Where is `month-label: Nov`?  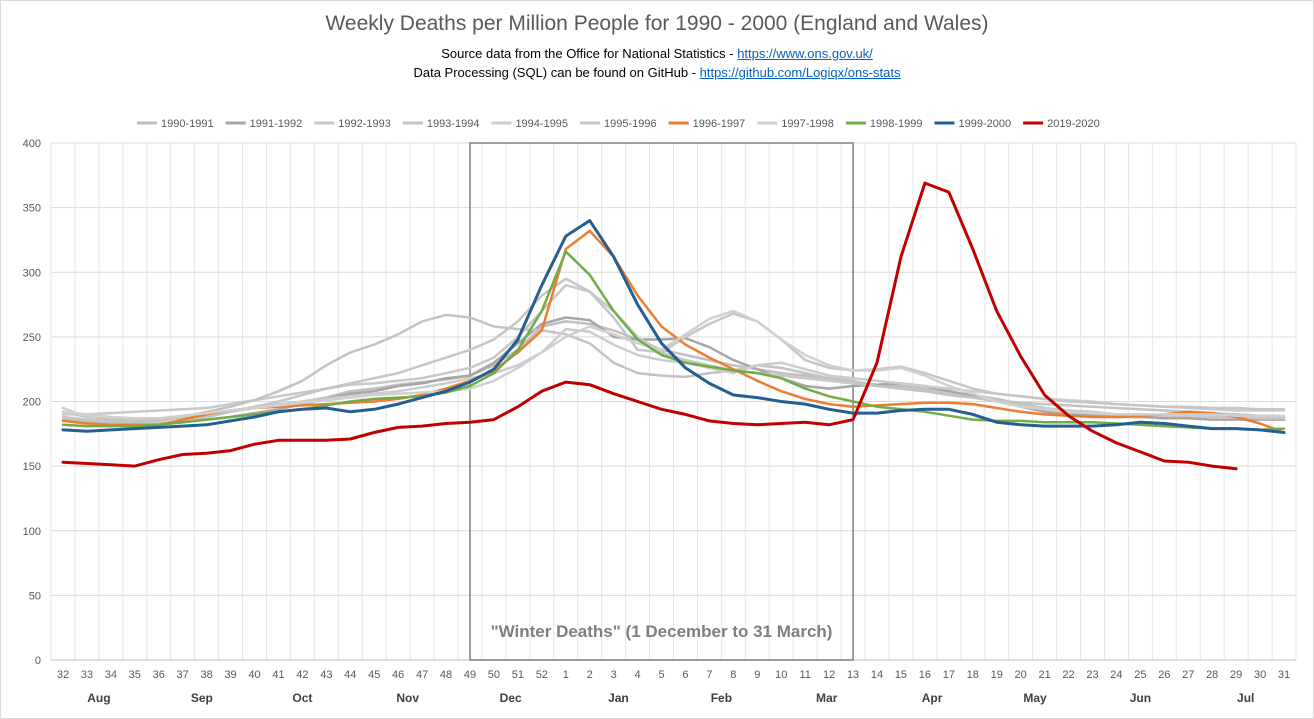 month-label: Nov is located at coordinates (407, 698).